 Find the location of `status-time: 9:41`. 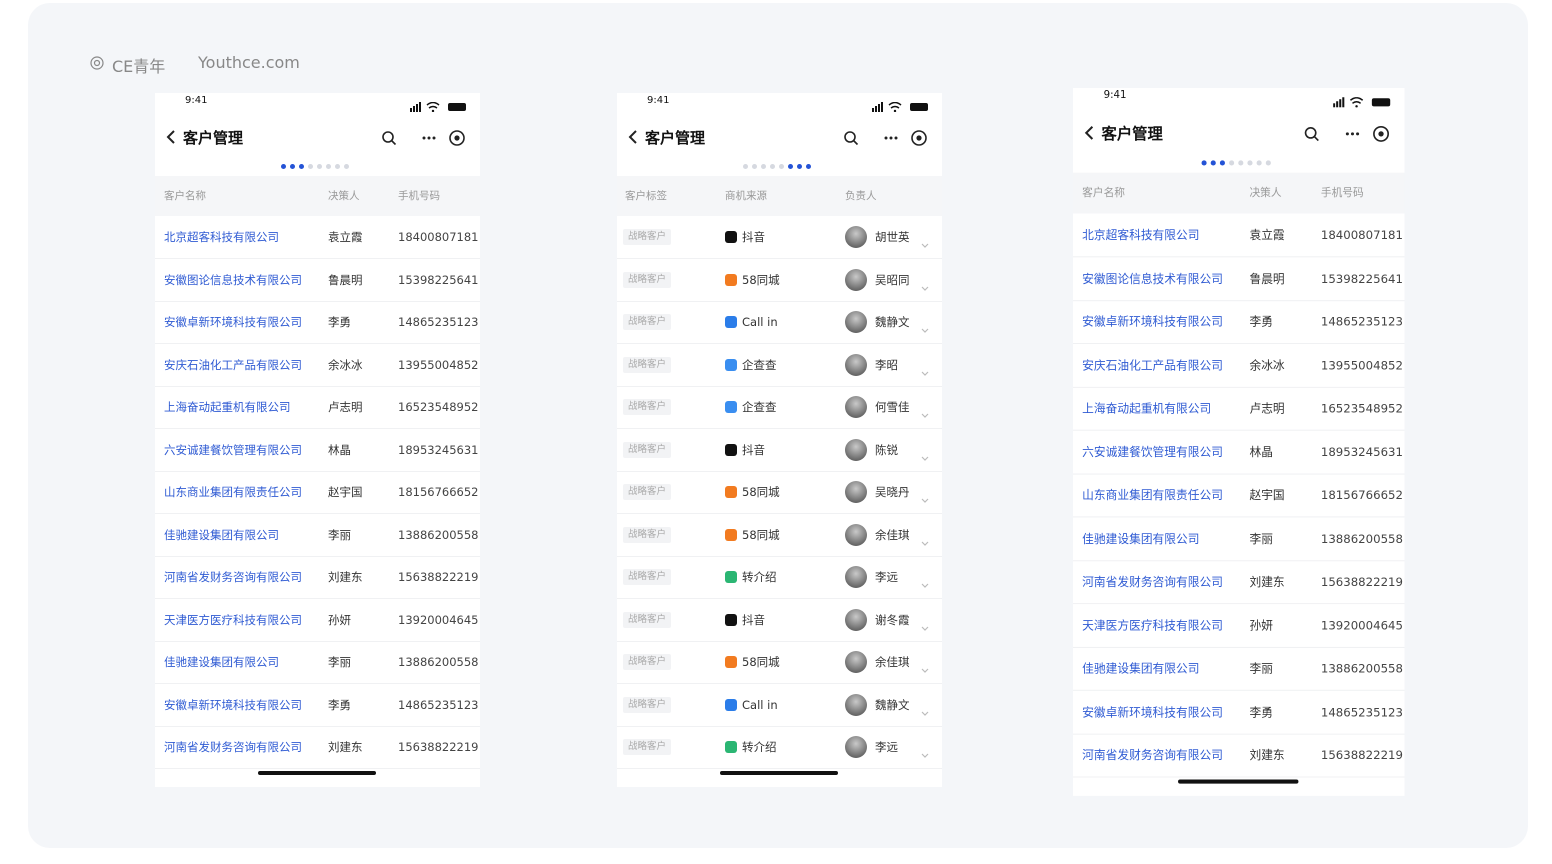

status-time: 9:41 is located at coordinates (1115, 96).